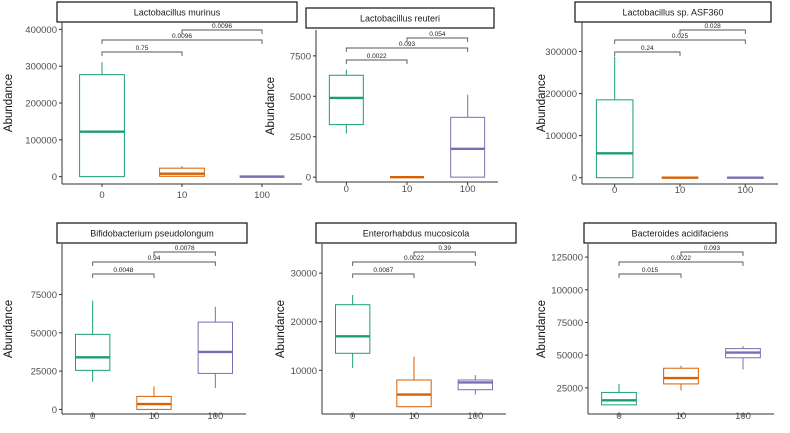 Image resolution: width=790 pixels, height=433 pixels. I want to click on bracket-pvalue-label: 0.0087, so click(383, 270).